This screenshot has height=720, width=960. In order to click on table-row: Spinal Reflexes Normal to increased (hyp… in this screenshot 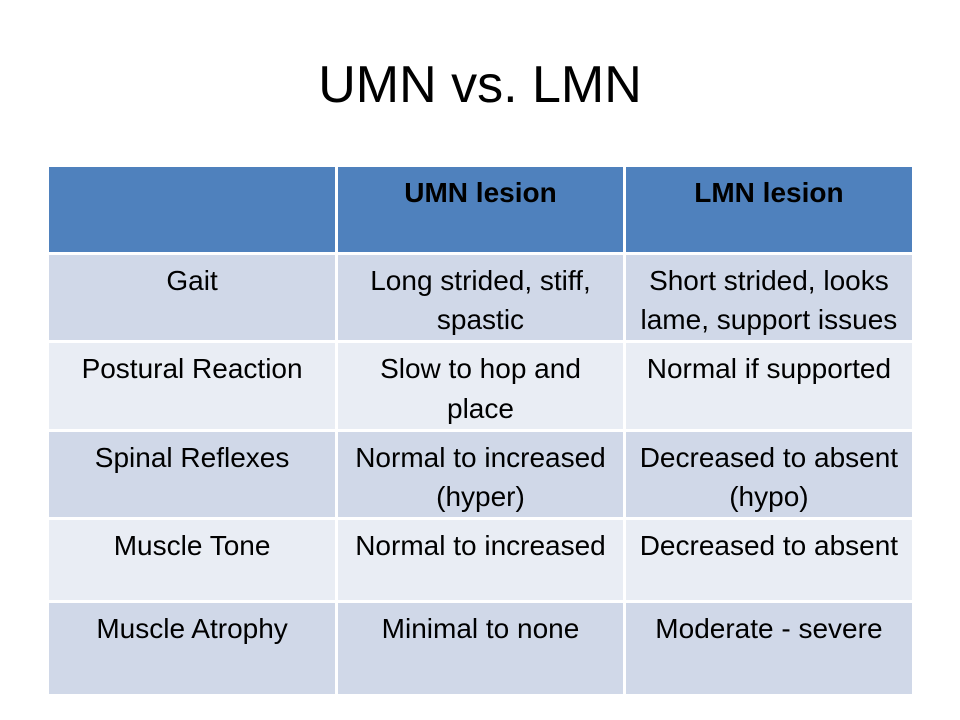, I will do `click(480, 474)`.